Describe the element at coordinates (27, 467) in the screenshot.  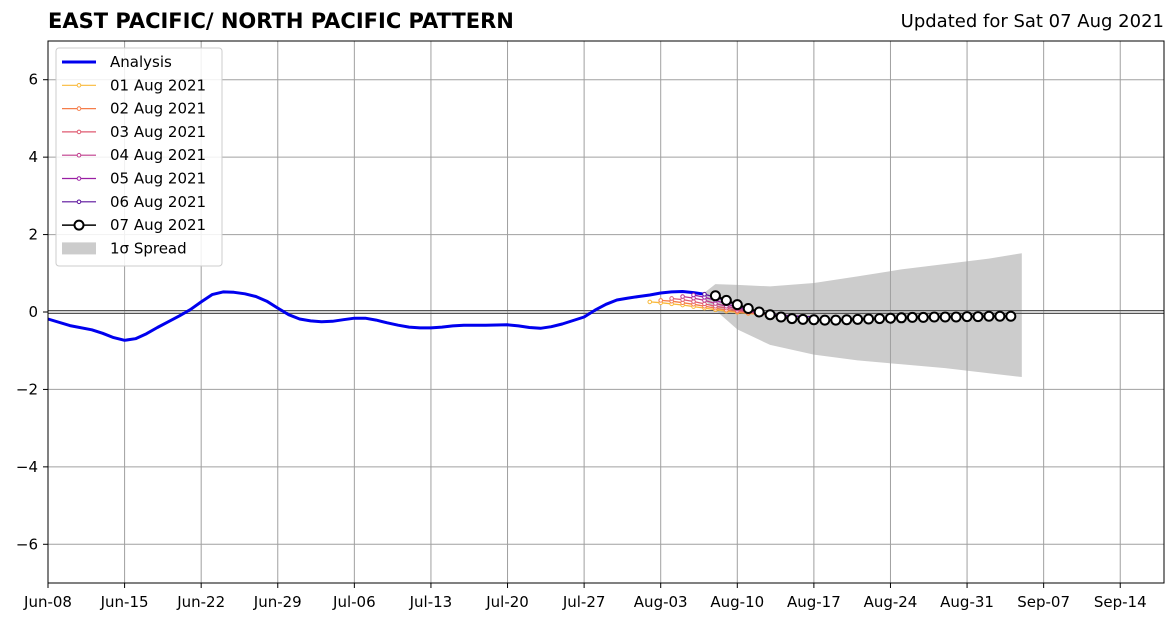
I see `y-tick-label: −4` at that location.